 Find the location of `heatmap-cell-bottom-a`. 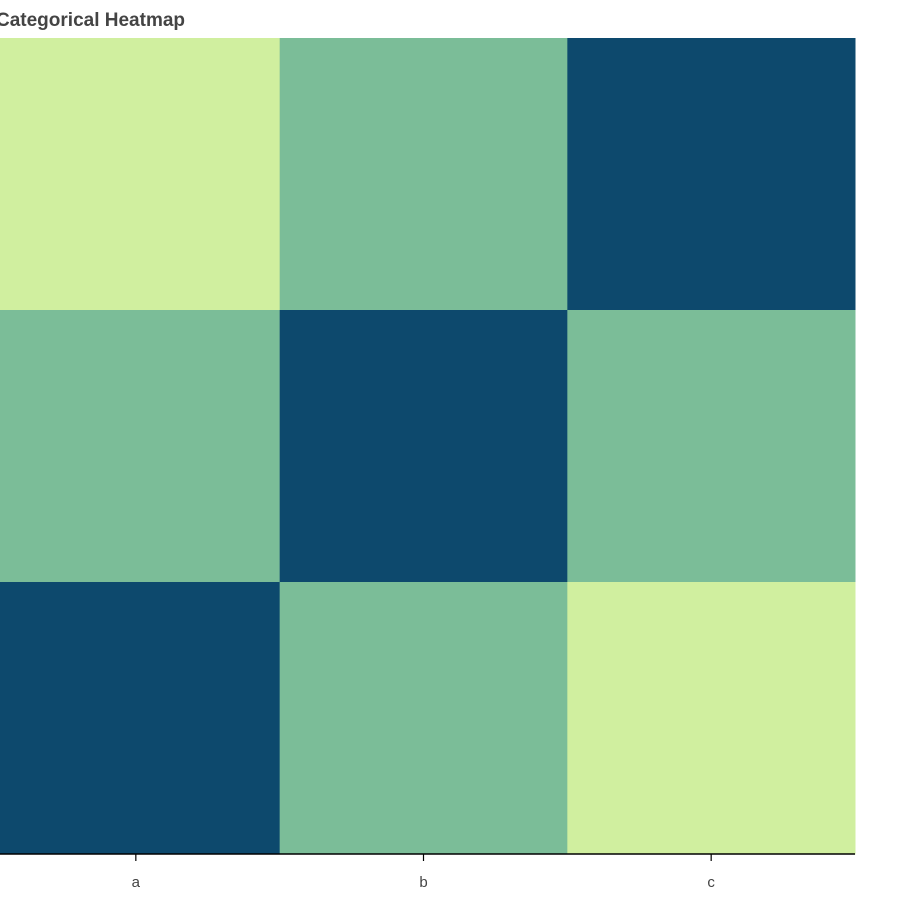

heatmap-cell-bottom-a is located at coordinates (140, 718).